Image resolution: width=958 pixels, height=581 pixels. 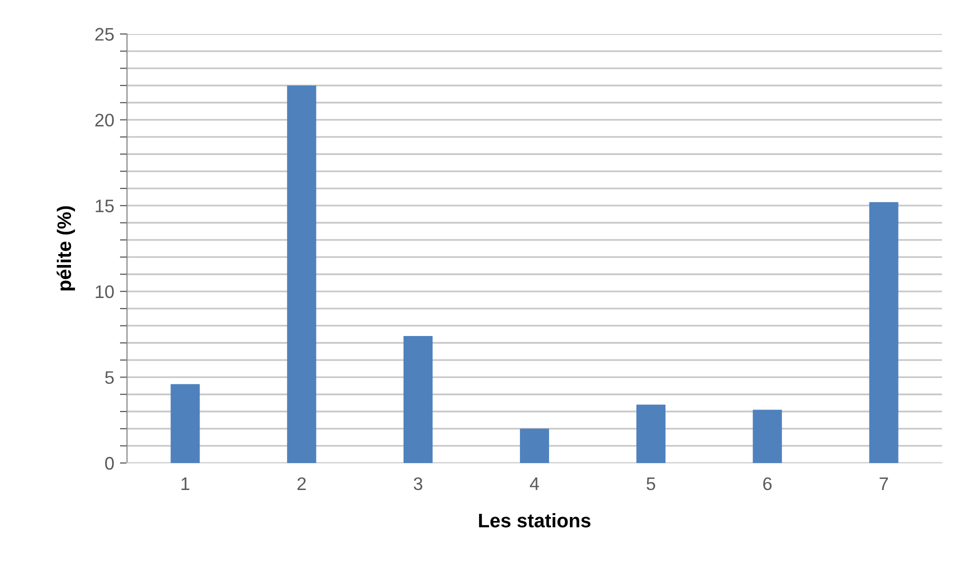 I want to click on x-tick-label: 6, so click(x=767, y=483).